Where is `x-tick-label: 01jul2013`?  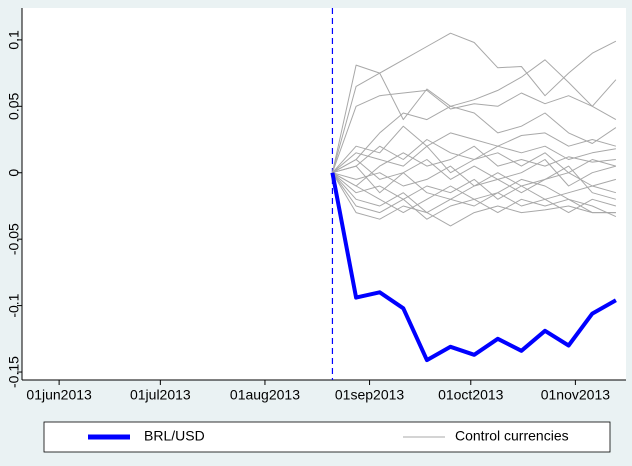 x-tick-label: 01jul2013 is located at coordinates (160, 395).